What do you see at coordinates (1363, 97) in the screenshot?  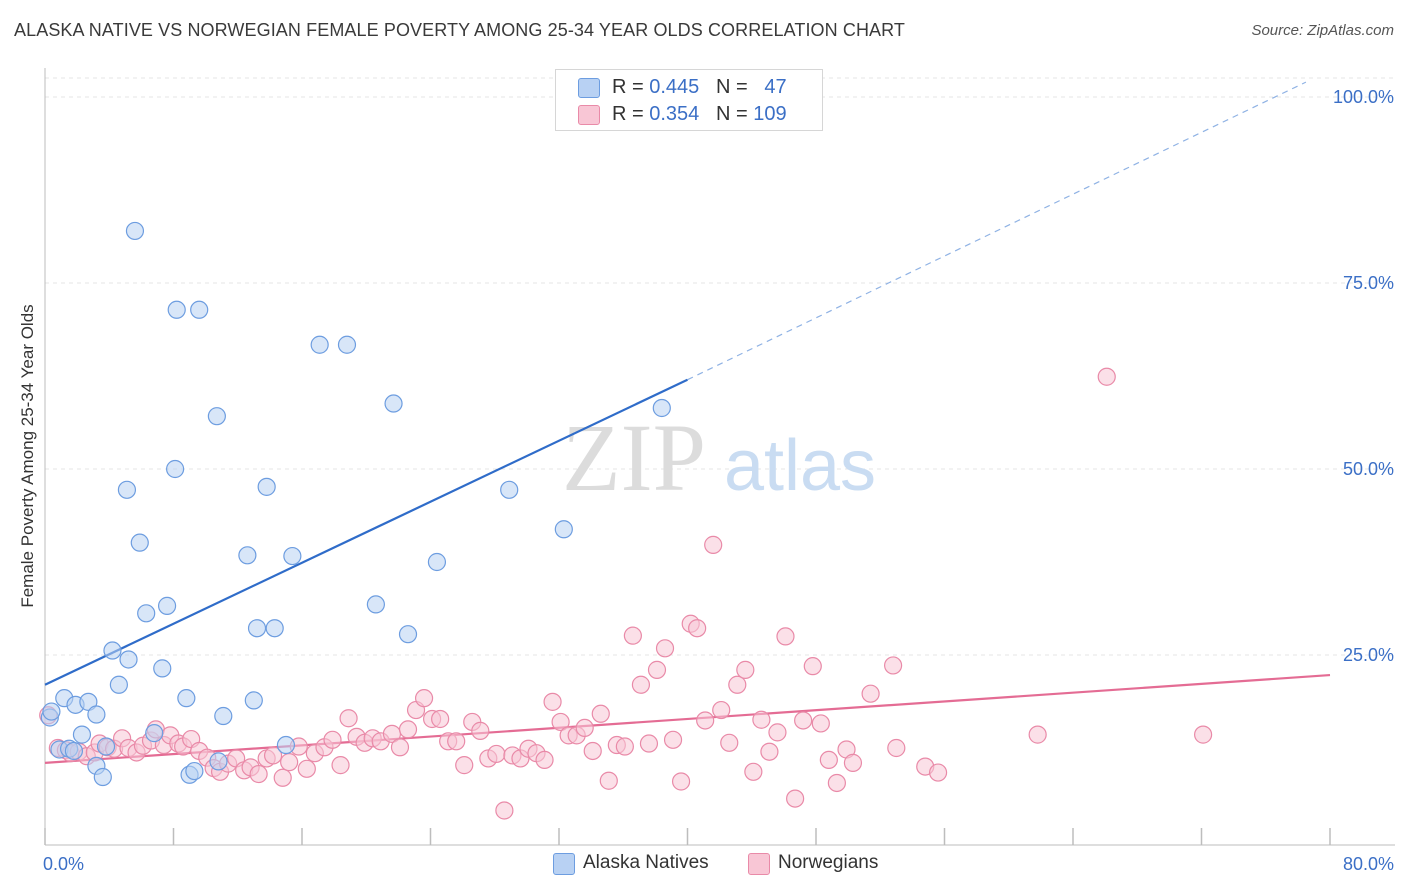 I see `y-tick-label: 100.0%` at bounding box center [1363, 97].